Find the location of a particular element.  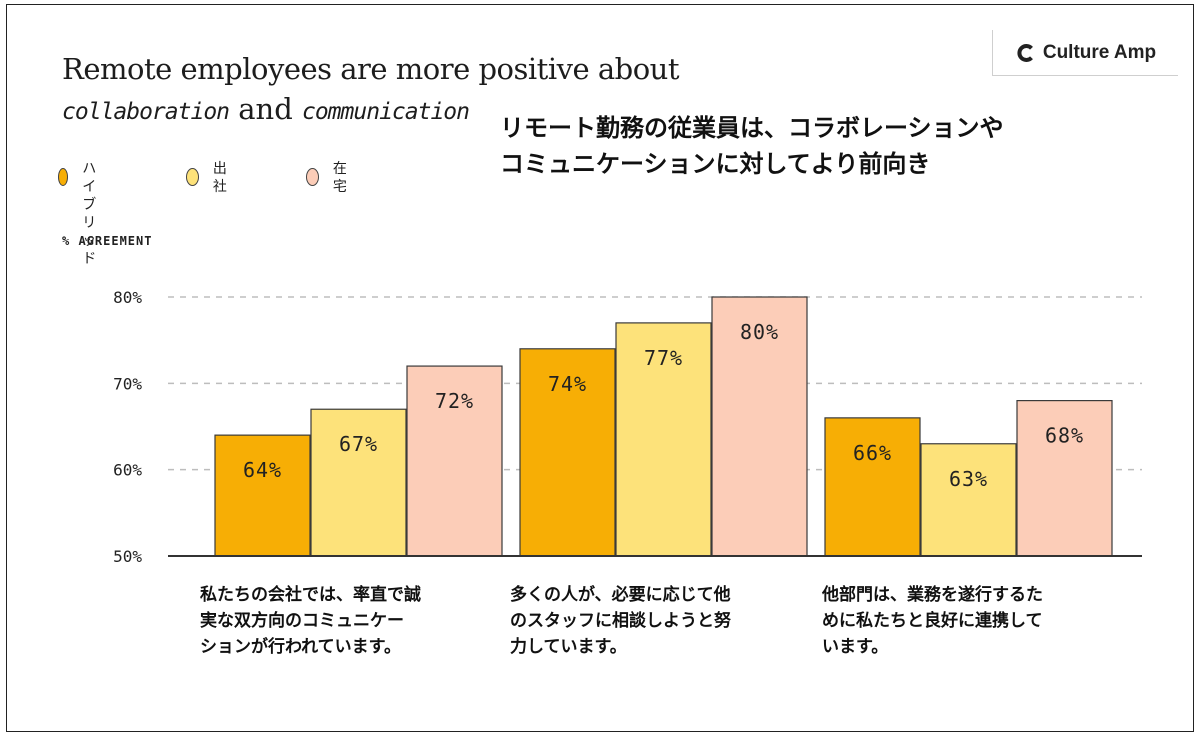

category-label-2-line1: 多くの人が、必要に応じて他 is located at coordinates (620, 595).